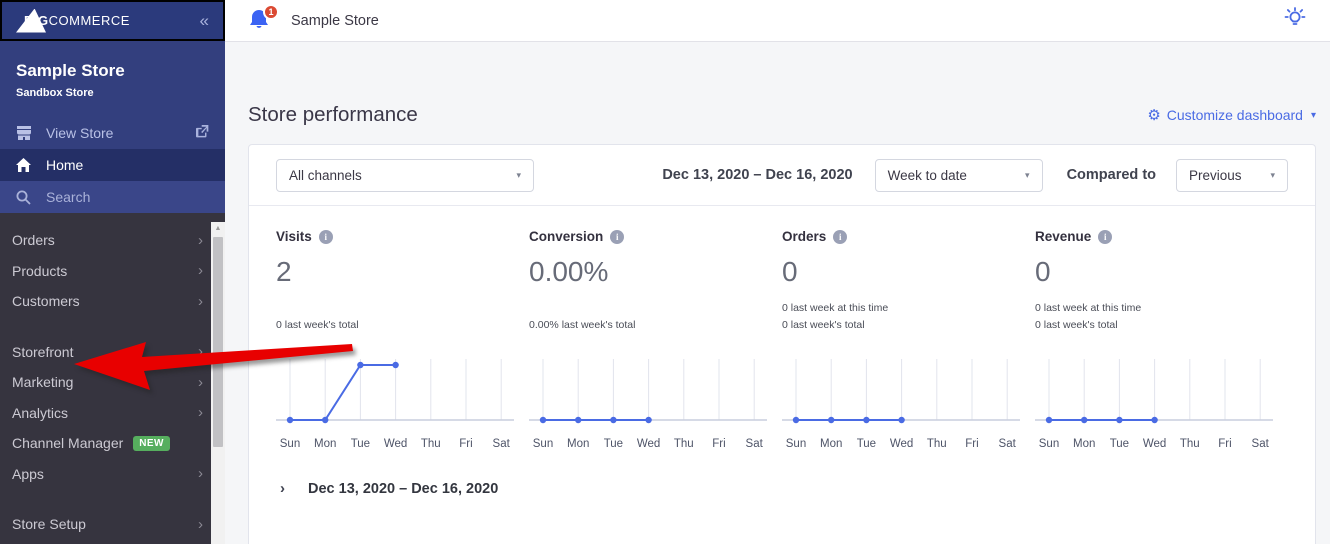 This screenshot has height=544, width=1330. I want to click on metric-label: Conversion, so click(566, 236).